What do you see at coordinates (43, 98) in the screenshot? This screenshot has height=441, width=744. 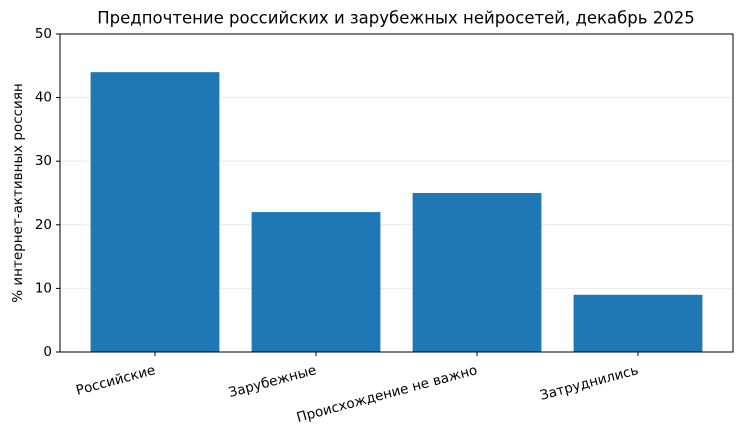 I see `y-tick-label: 40` at bounding box center [43, 98].